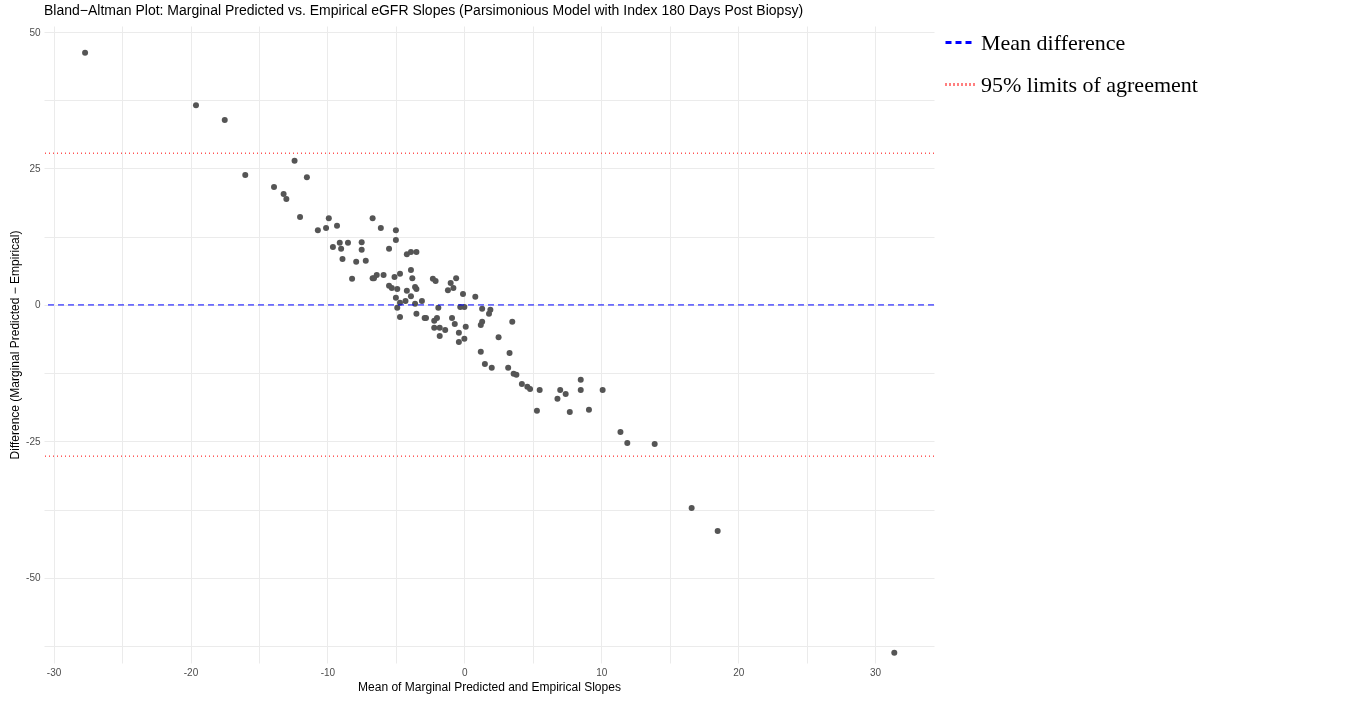 This screenshot has height=728, width=1353. What do you see at coordinates (739, 672) in the screenshot?
I see `x-tick-label: 20` at bounding box center [739, 672].